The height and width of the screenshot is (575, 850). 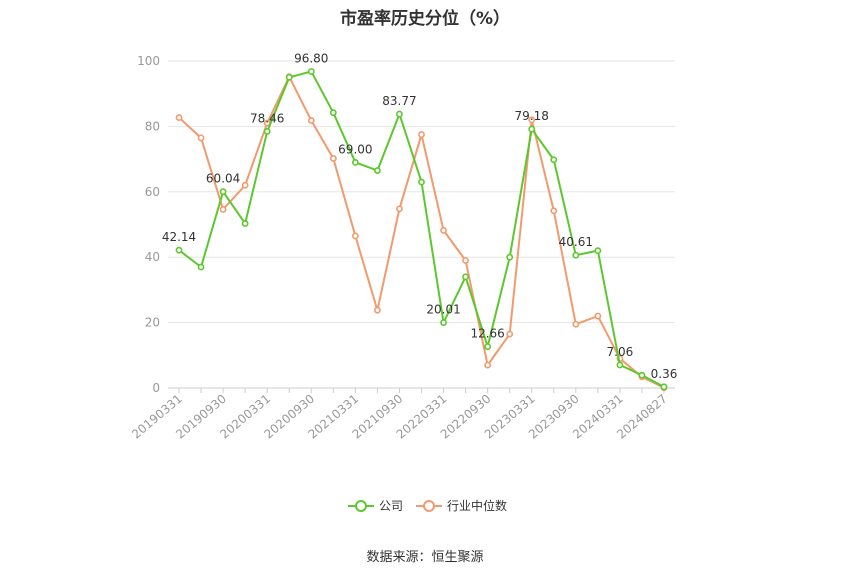 I want to click on y-tick-label: 60, so click(x=152, y=192).